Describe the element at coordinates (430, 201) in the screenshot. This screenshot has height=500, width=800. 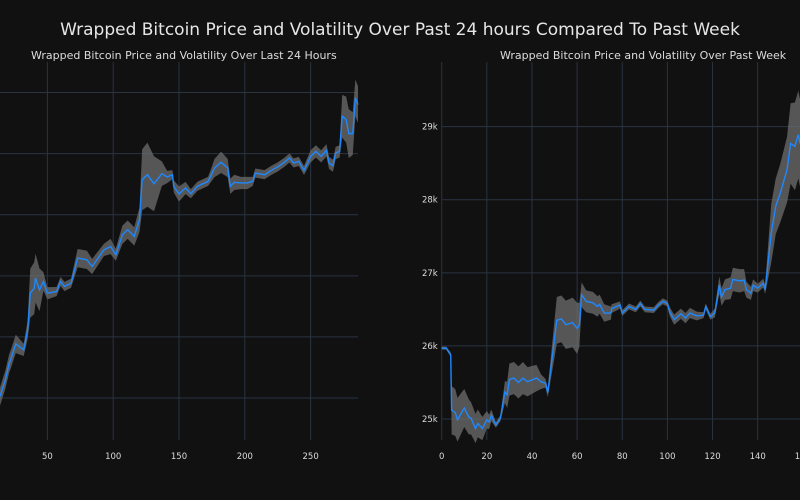
I see `y-tick-label: 28k` at that location.